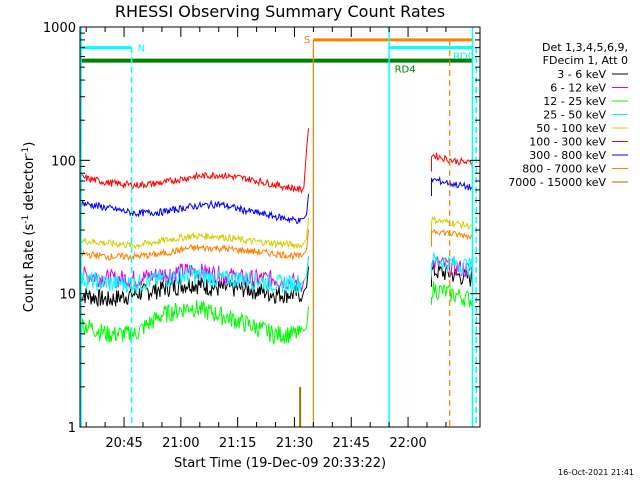  I want to click on y-axis-label-b: detector, so click(29, 185).